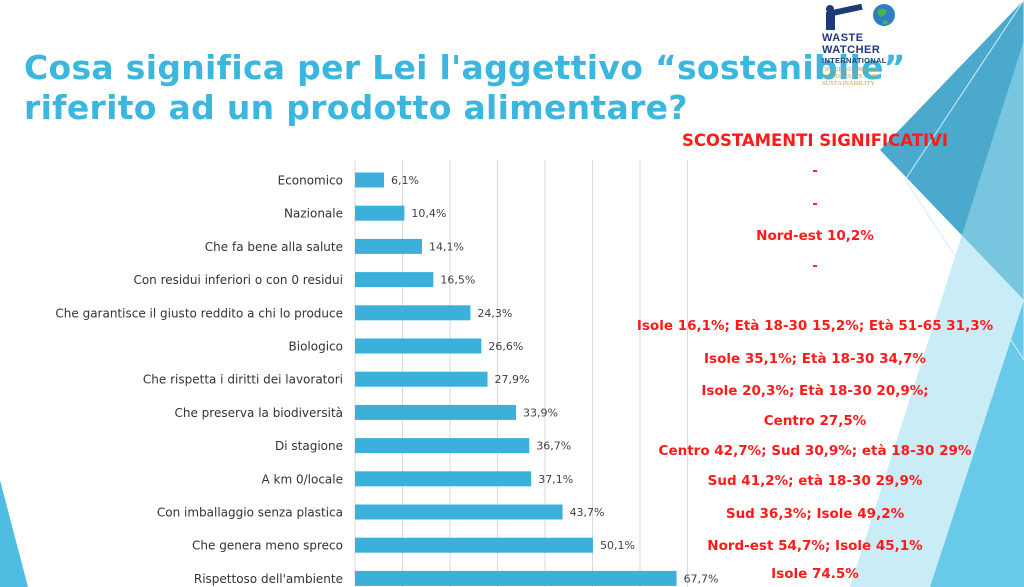  Describe the element at coordinates (313, 214) in the screenshot. I see `category-label: Nazionale` at that location.